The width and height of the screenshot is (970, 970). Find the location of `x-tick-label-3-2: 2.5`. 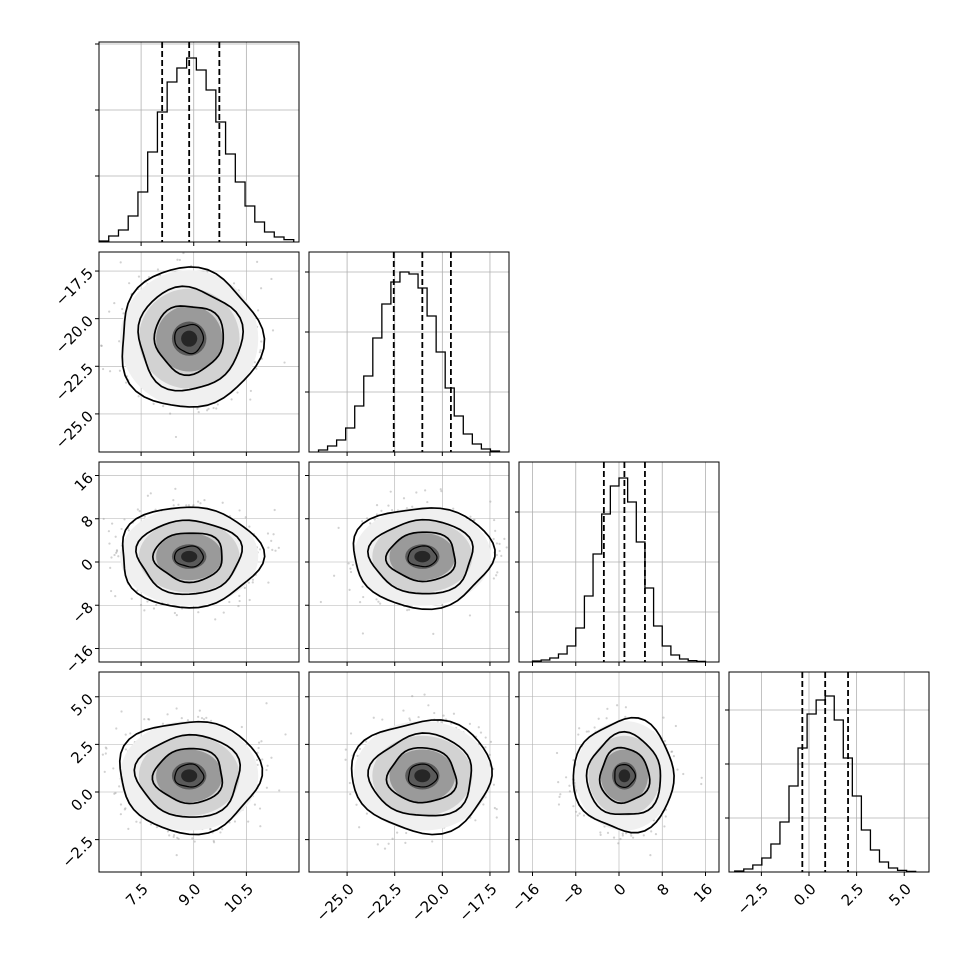

x-tick-label-3-2: 2.5 is located at coordinates (853, 895).